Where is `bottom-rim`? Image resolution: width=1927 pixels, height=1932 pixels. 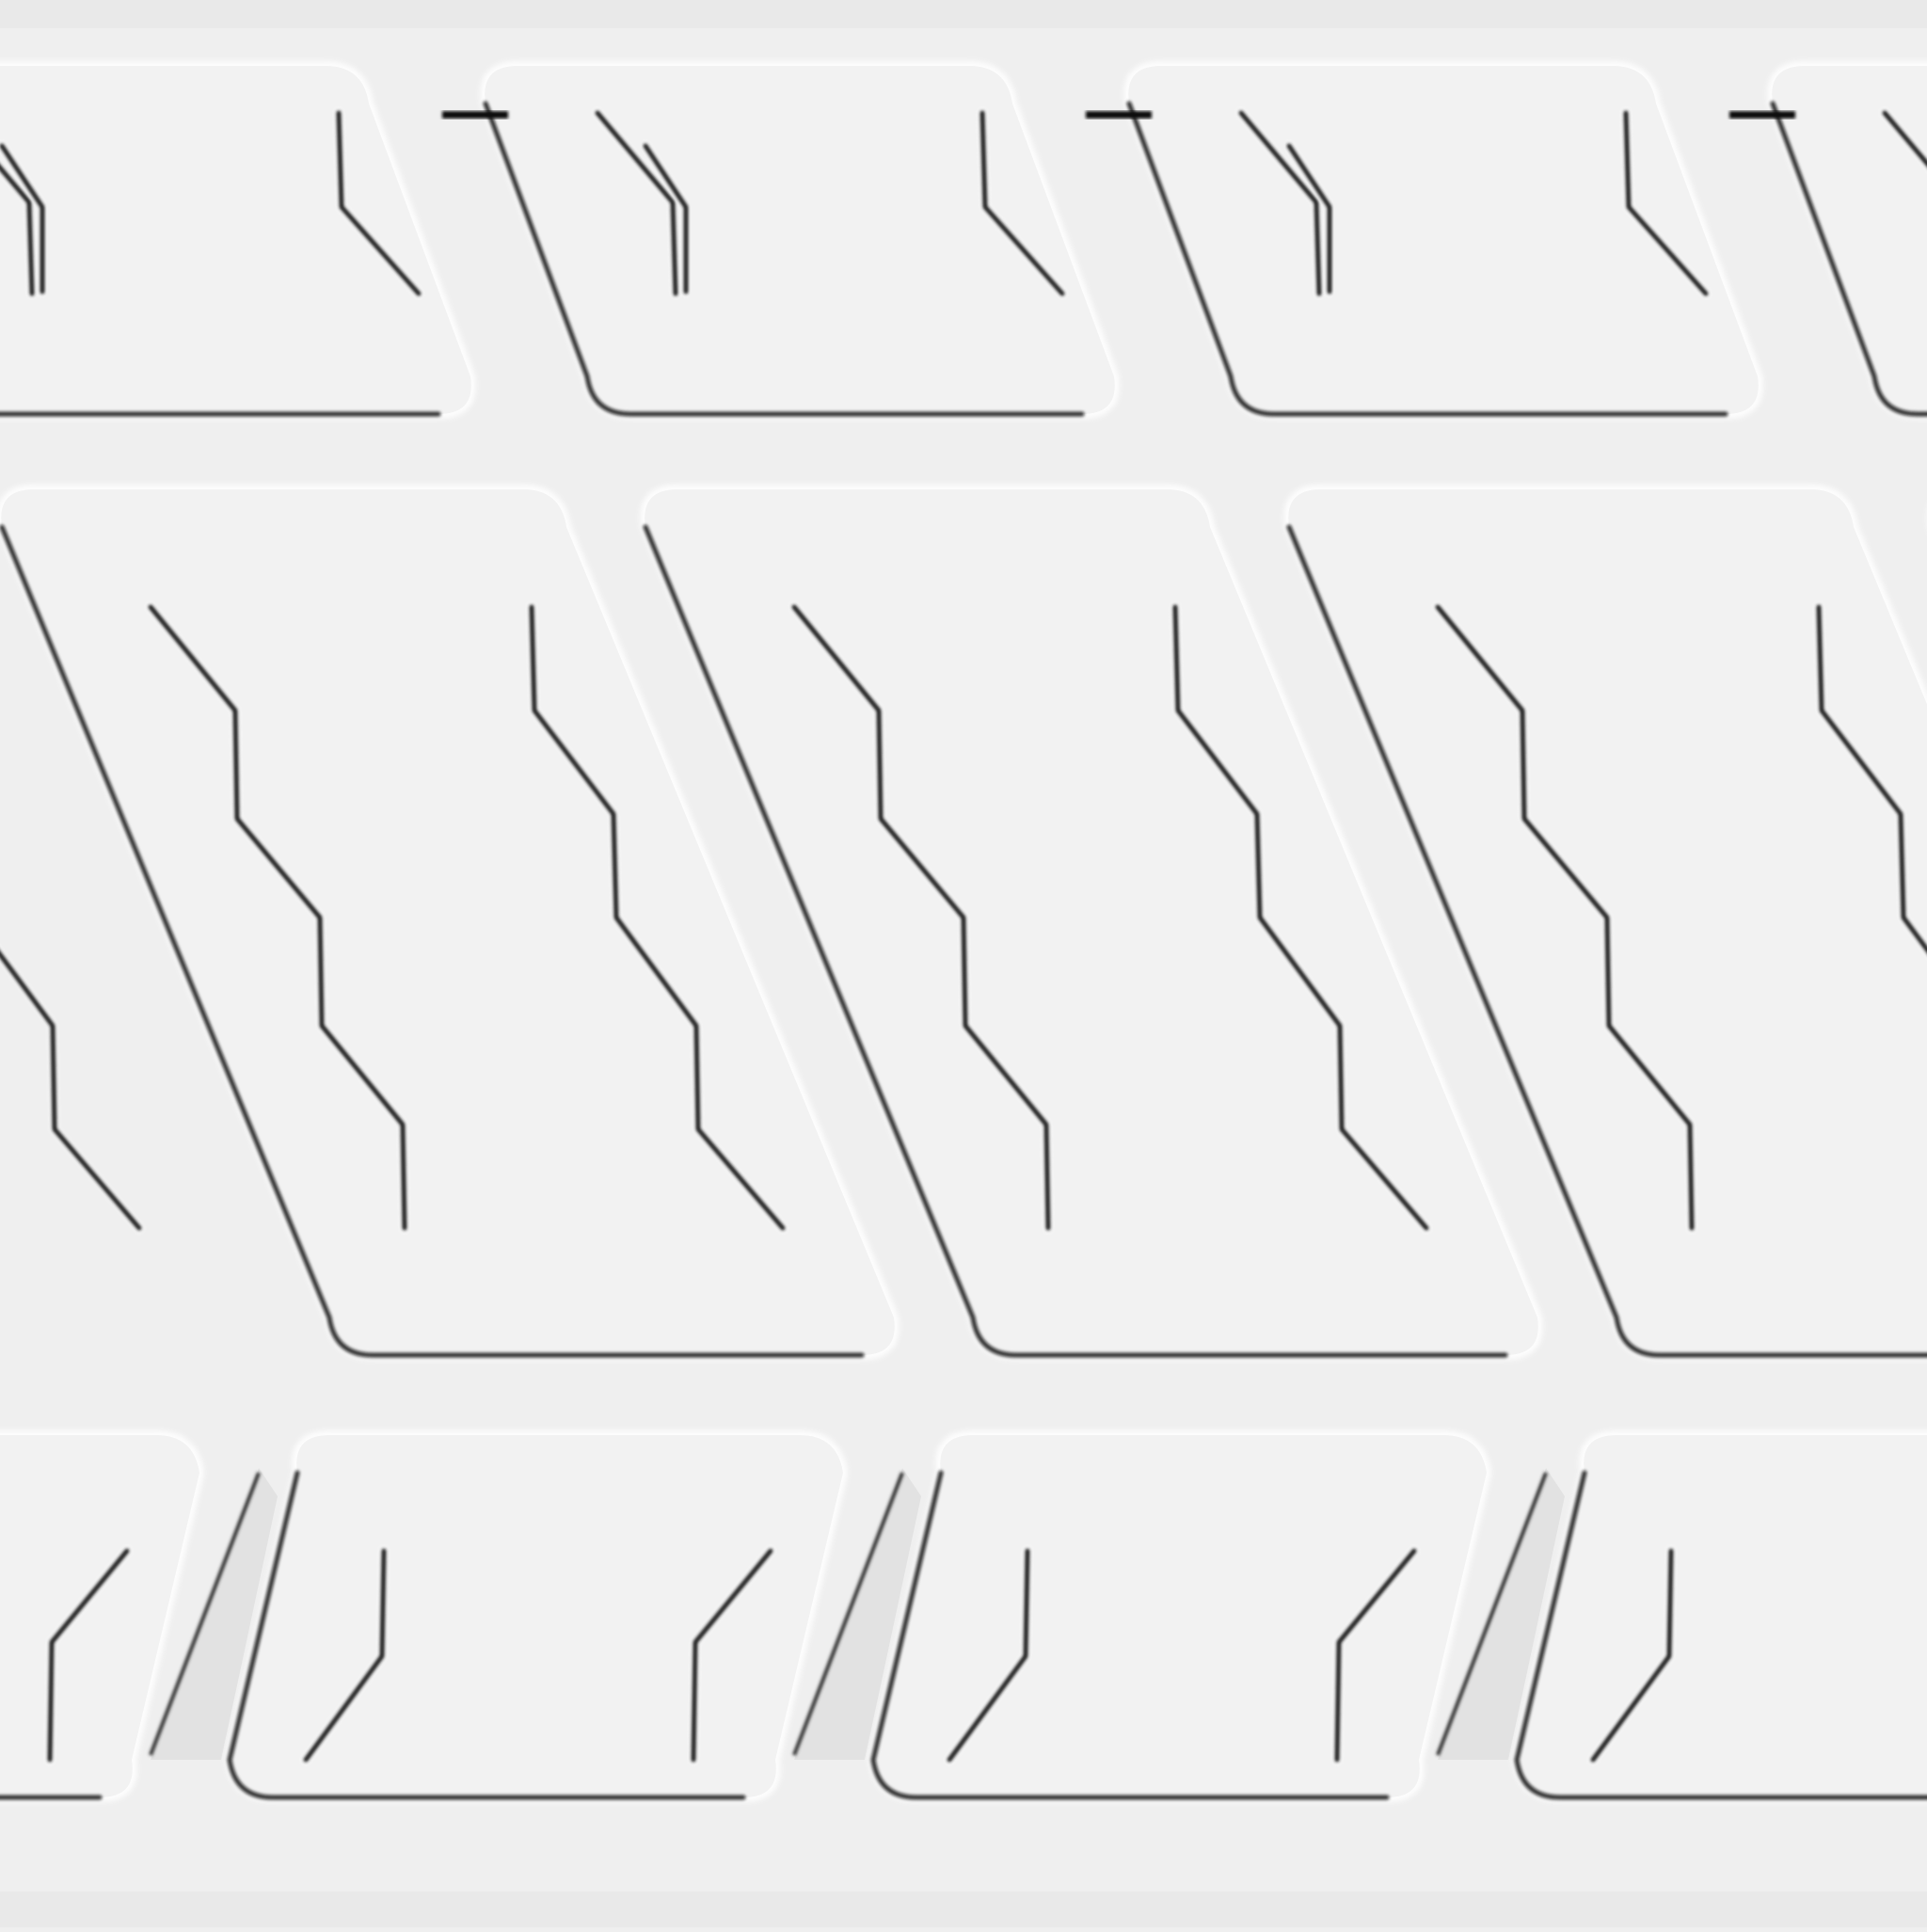
bottom-rim is located at coordinates (963, 1909).